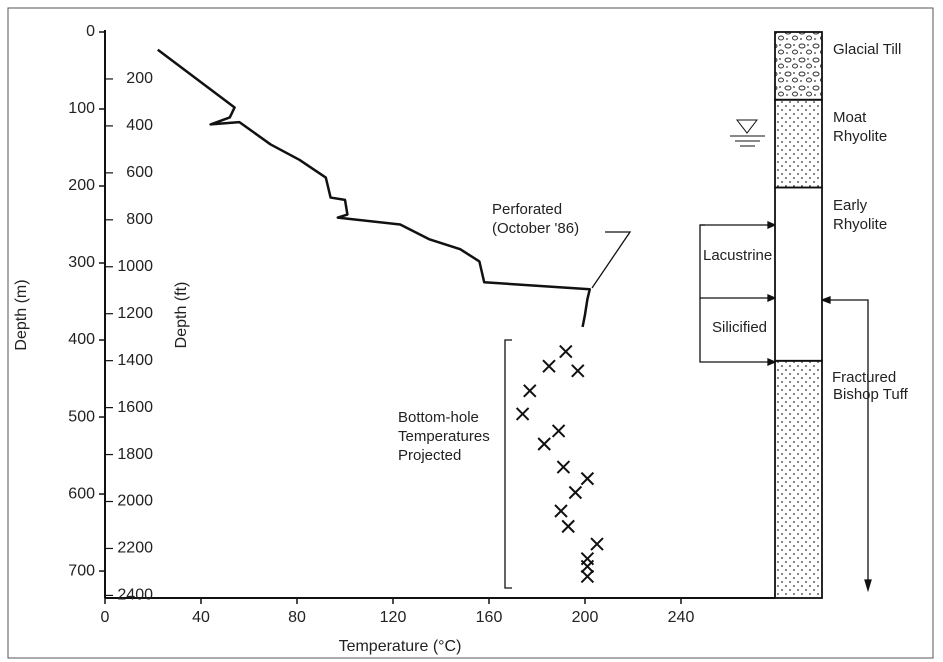 This screenshot has height=662, width=943. What do you see at coordinates (135, 548) in the screenshot?
I see `y2-tick-label: 2200` at bounding box center [135, 548].